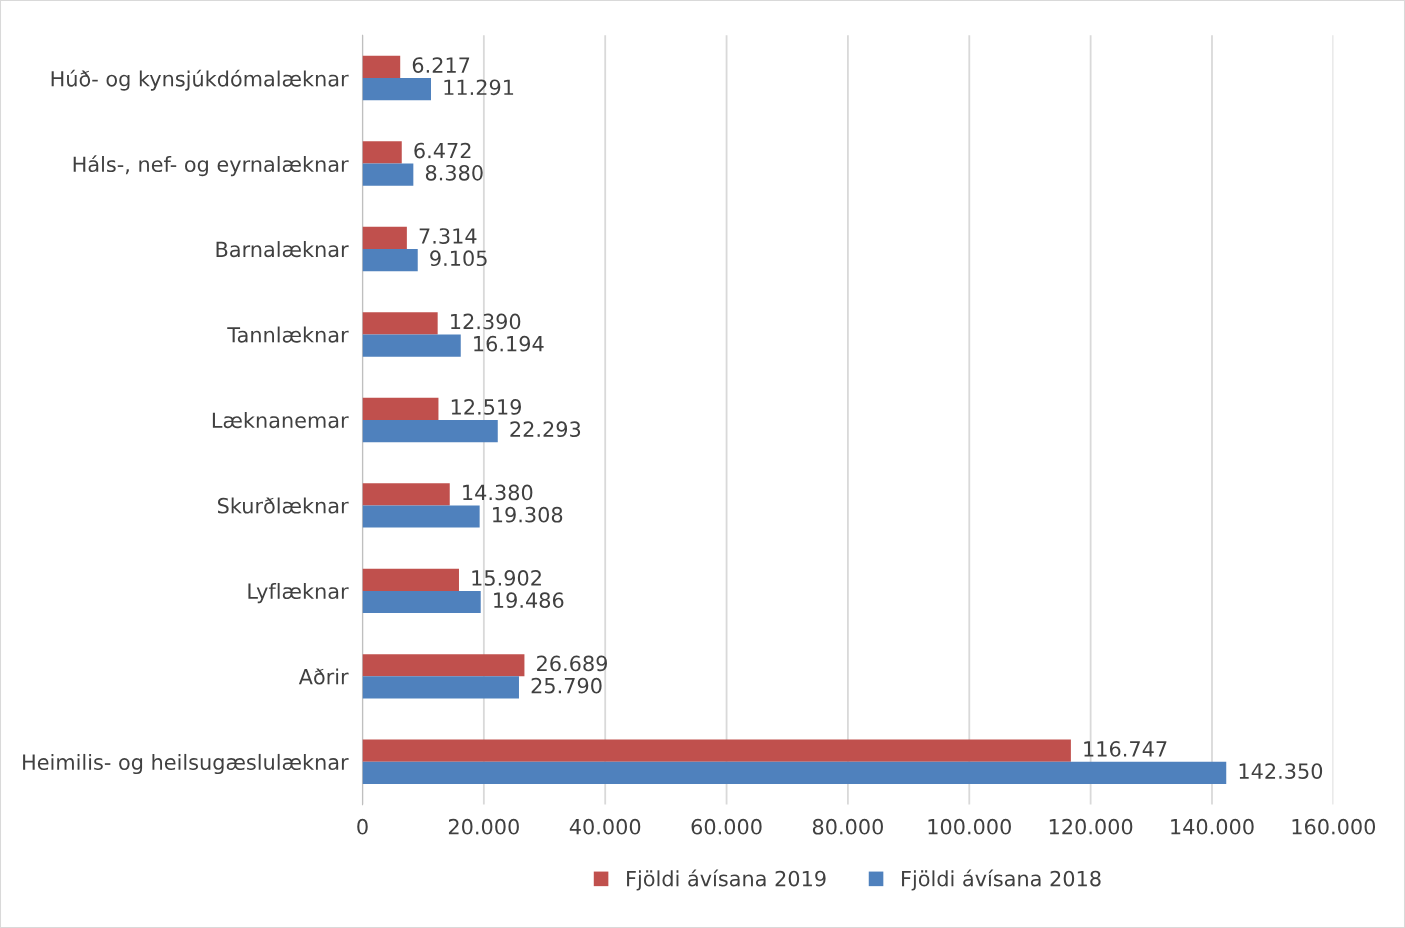  Describe the element at coordinates (1001, 880) in the screenshot. I see `legend-label: Fjöldi ávísana 2018` at that location.